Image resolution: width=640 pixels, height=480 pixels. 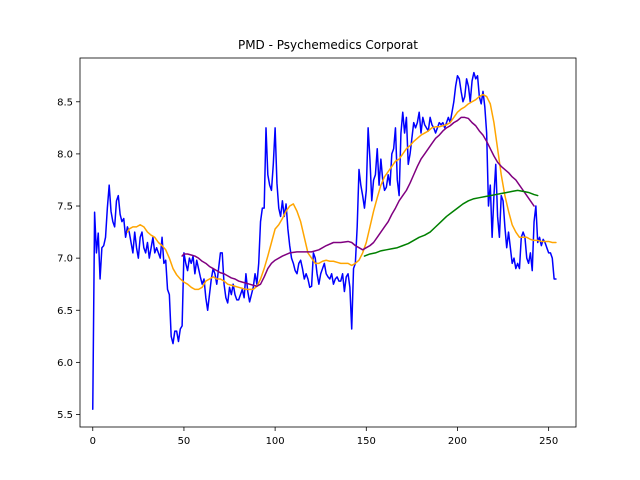 I want to click on y-tick-label: 8.0, so click(x=65, y=154).